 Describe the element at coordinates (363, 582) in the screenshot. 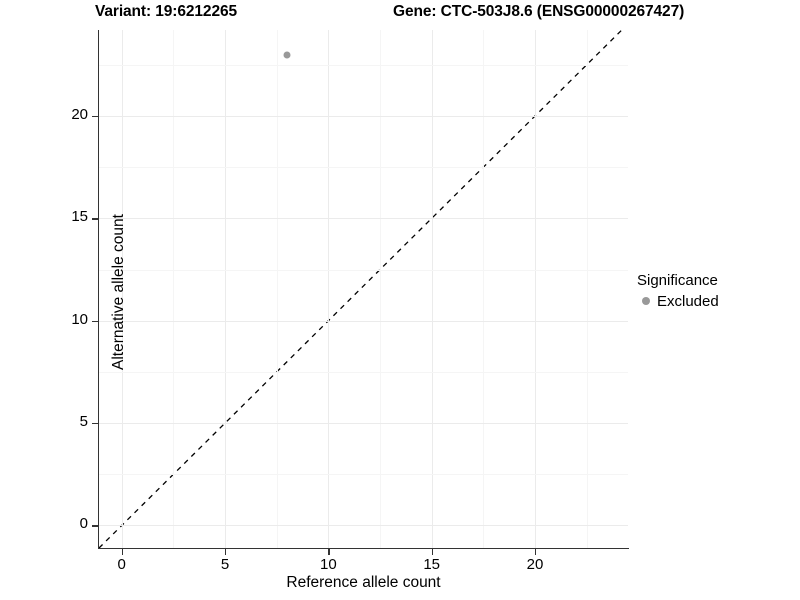

I see `x-axis-title: Reference allele count` at that location.